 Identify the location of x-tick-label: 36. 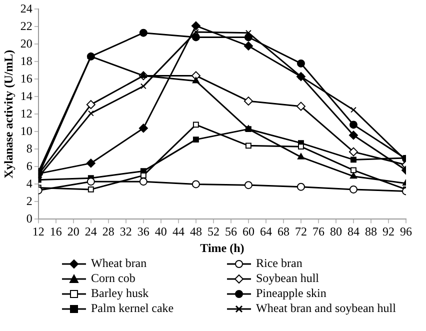
(143, 231).